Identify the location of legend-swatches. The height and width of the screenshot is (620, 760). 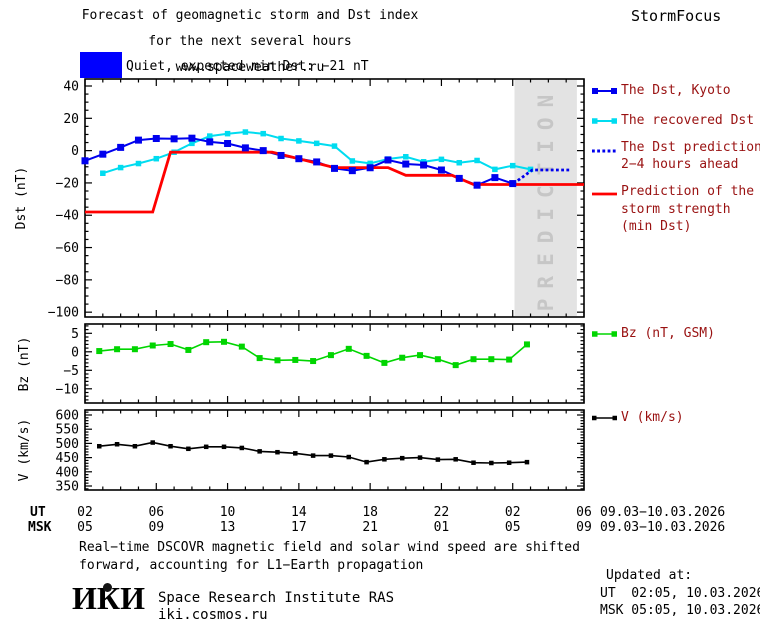
(604, 254).